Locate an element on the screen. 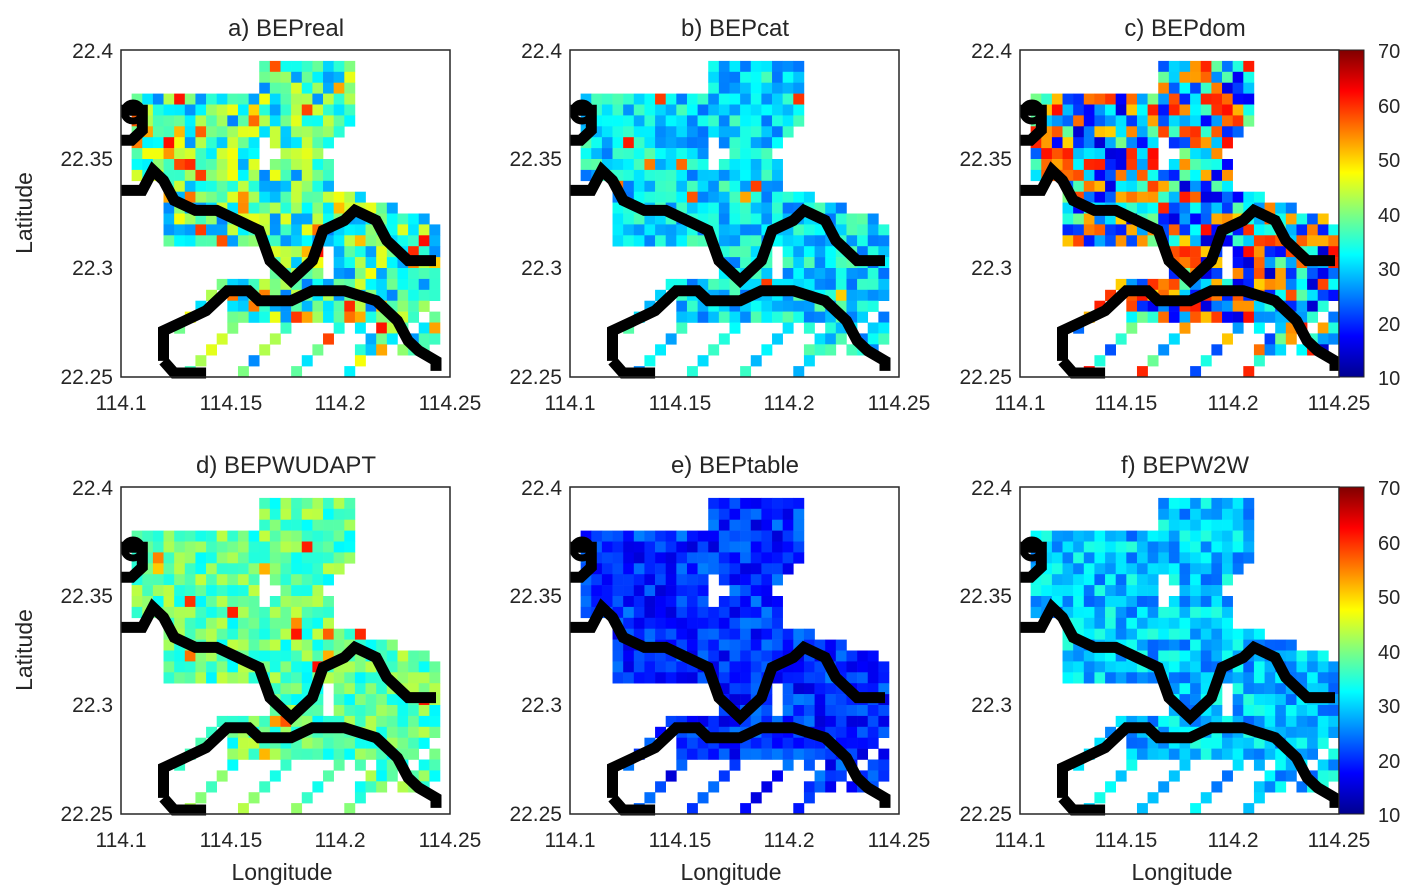 This screenshot has width=1407, height=888. coastline is located at coordinates (1180, 676).